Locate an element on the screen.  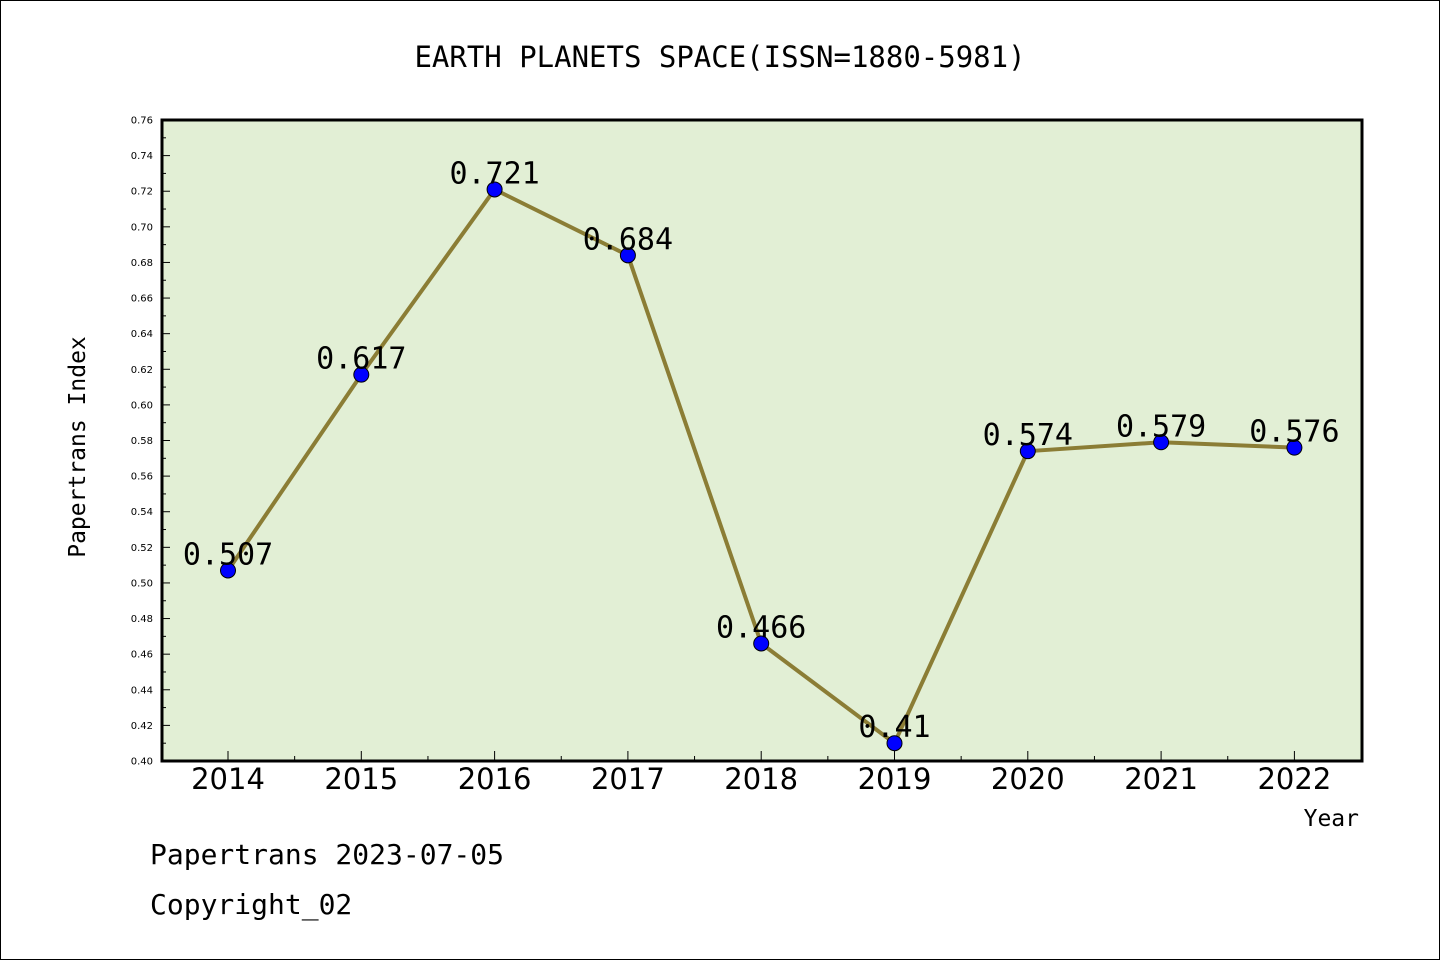
footer-copyright: Copyright_02 is located at coordinates (251, 905).